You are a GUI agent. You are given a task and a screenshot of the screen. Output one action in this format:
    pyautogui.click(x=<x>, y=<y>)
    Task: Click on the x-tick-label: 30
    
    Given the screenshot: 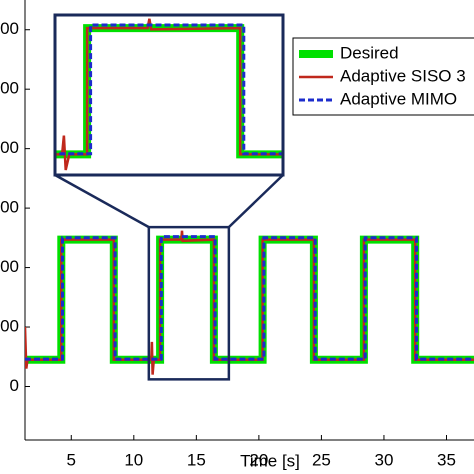 What is the action you would take?
    pyautogui.click(x=383, y=459)
    